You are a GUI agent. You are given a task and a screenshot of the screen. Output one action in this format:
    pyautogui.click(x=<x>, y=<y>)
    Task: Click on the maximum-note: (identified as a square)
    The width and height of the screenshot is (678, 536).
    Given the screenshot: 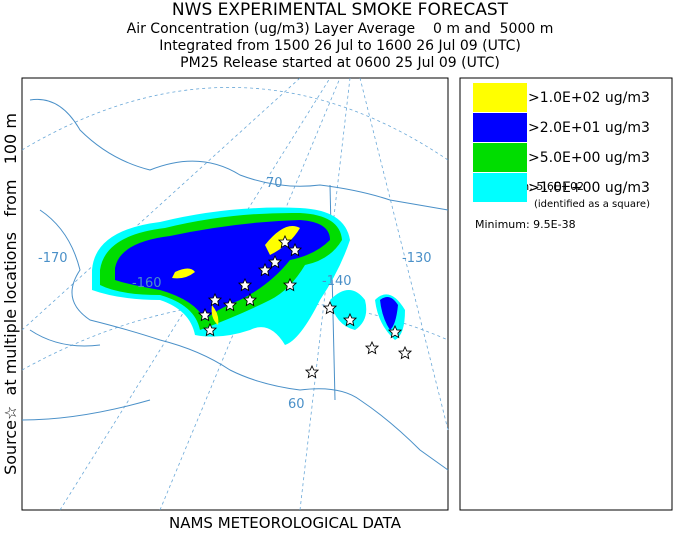 What is the action you would take?
    pyautogui.click(x=592, y=204)
    